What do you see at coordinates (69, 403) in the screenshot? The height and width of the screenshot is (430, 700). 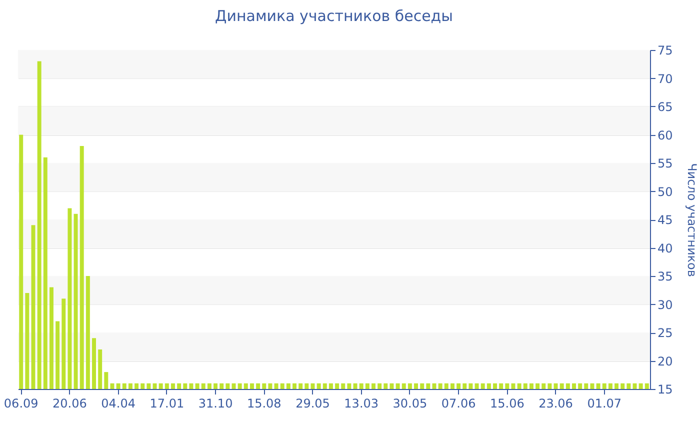 I see `x-tick-label: 20.06` at bounding box center [69, 403].